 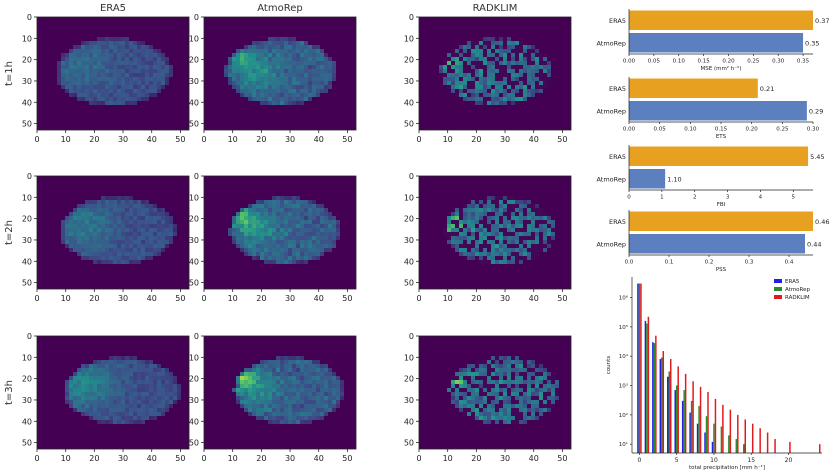 What do you see at coordinates (194, 400) in the screenshot?
I see `y-tick-label: 30` at bounding box center [194, 400].